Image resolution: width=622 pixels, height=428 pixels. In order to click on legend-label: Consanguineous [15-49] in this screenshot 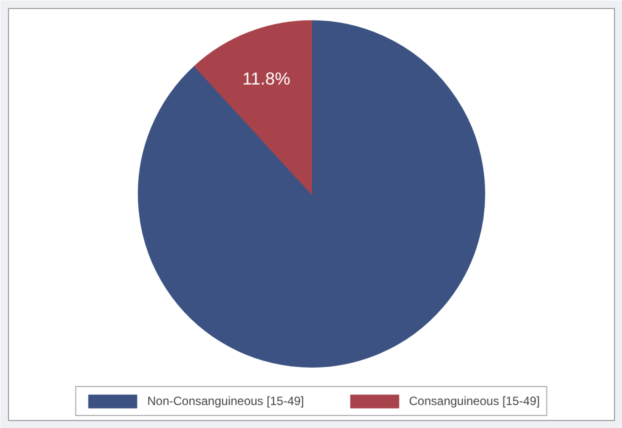, I will do `click(474, 401)`.